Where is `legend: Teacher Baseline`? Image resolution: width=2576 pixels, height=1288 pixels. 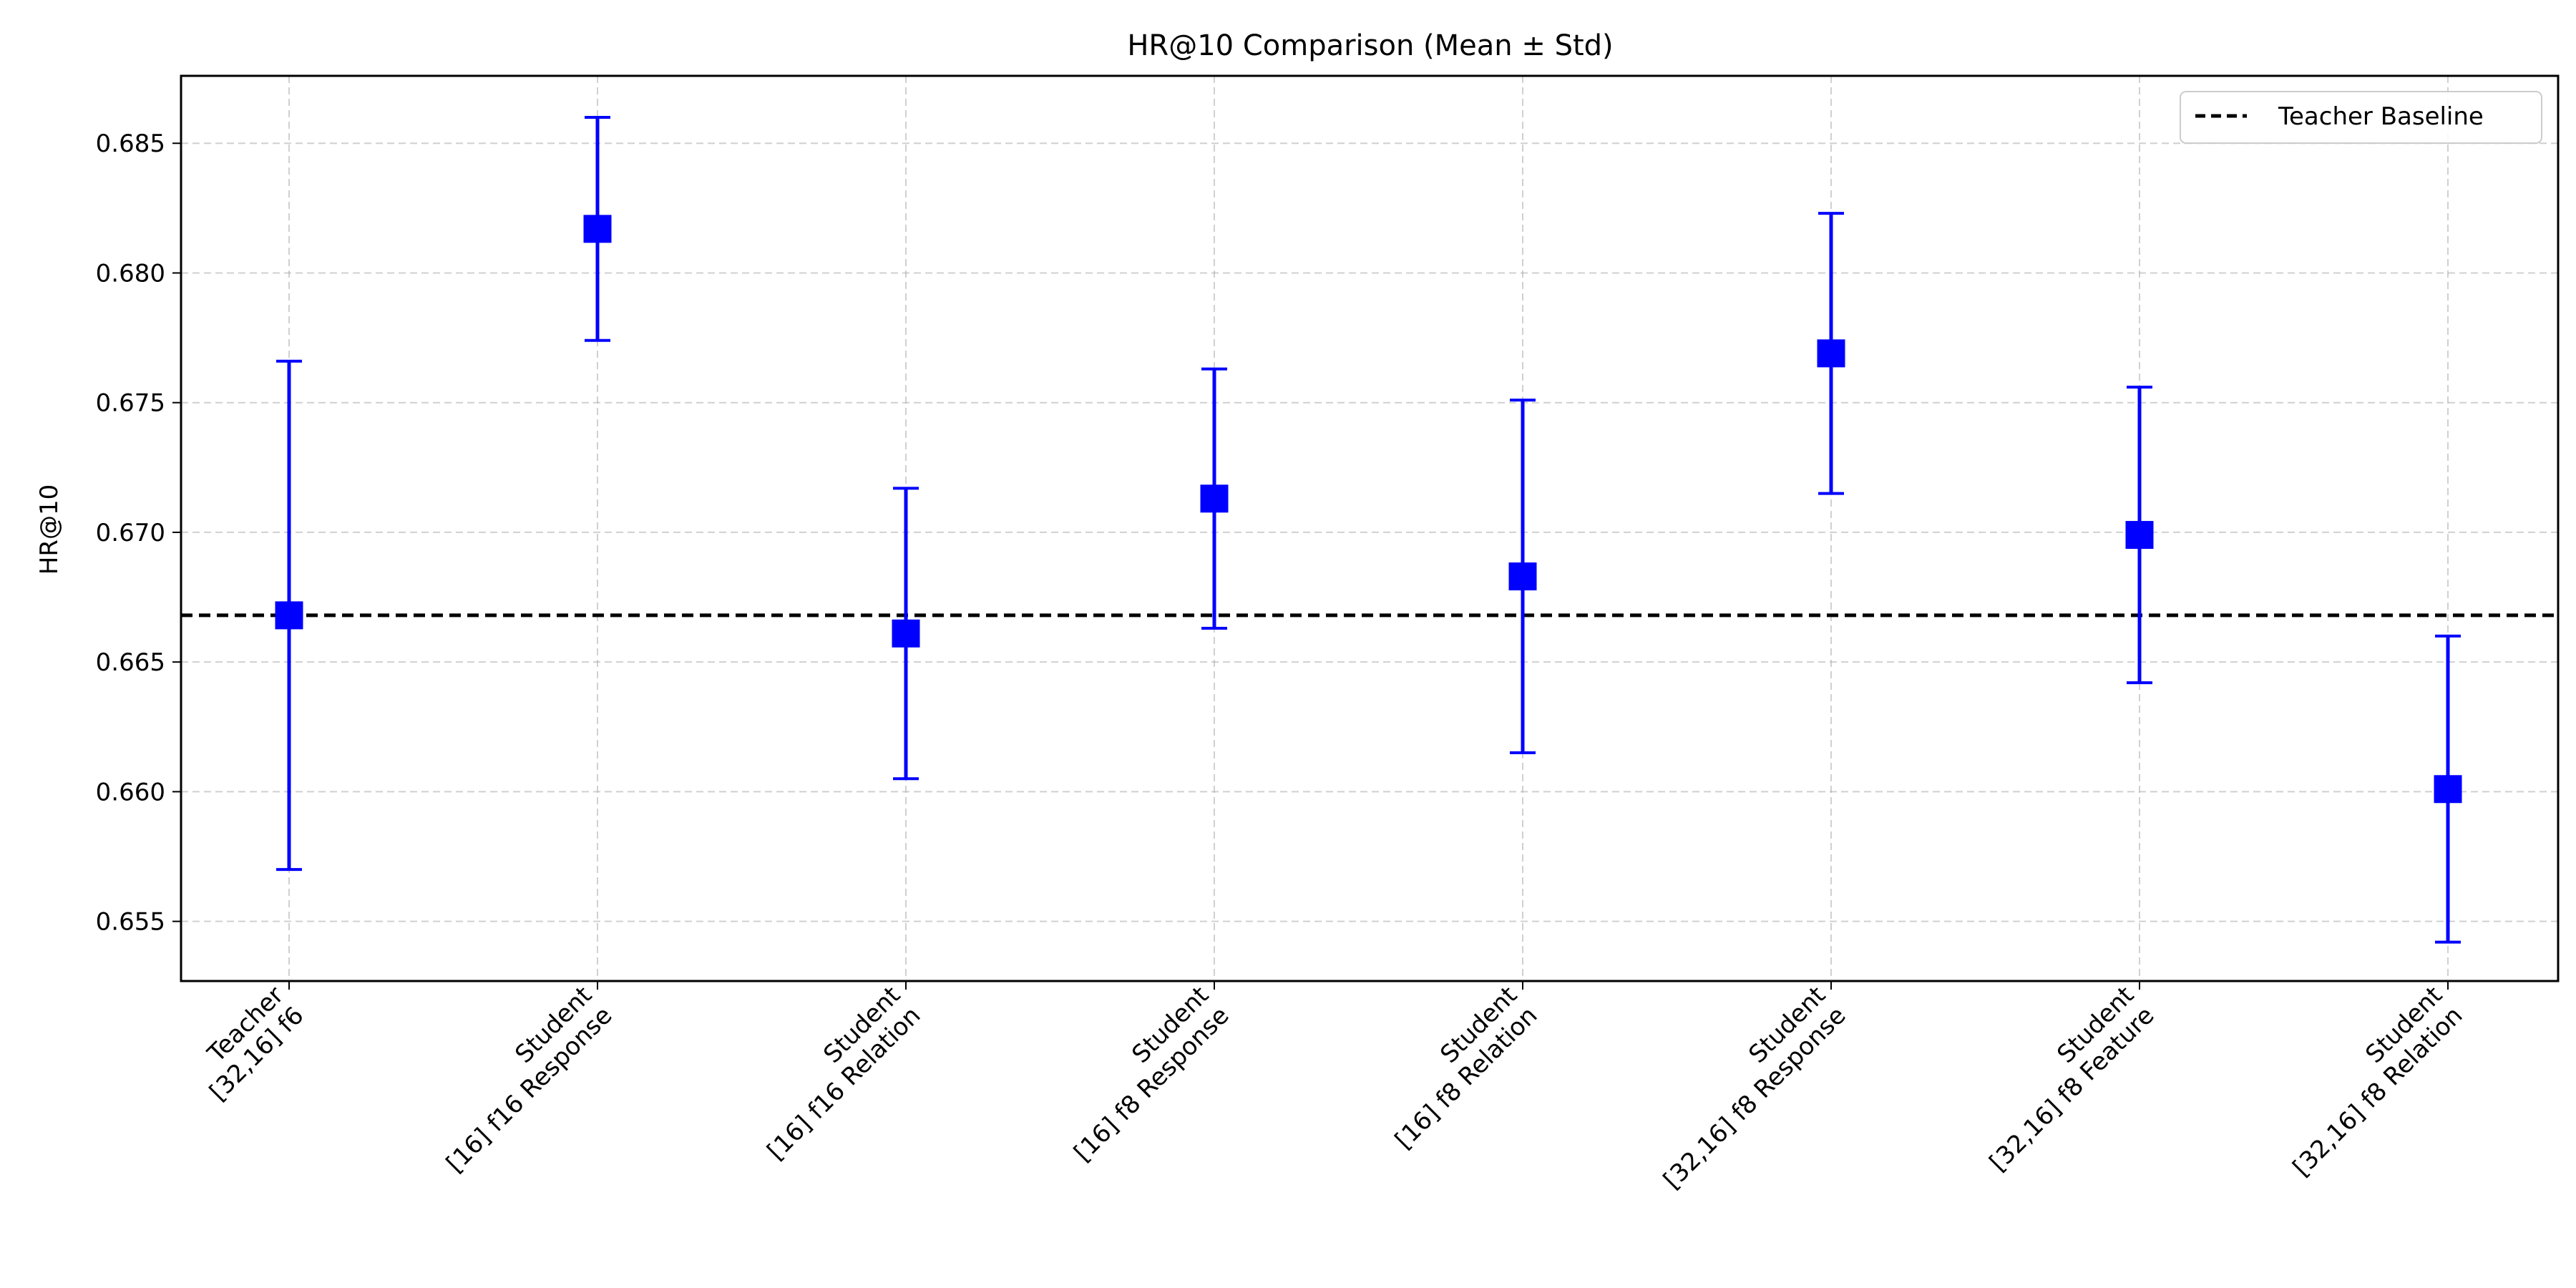 legend: Teacher Baseline is located at coordinates (2361, 117).